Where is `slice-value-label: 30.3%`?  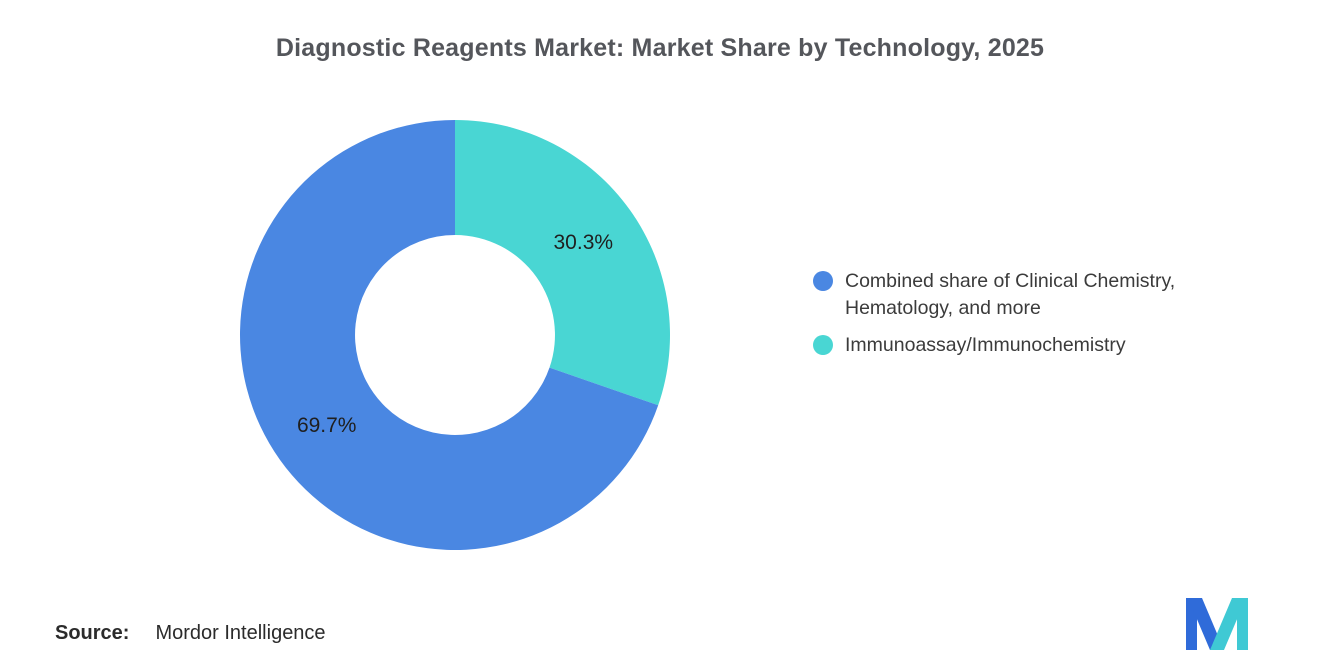
slice-value-label: 30.3% is located at coordinates (584, 242).